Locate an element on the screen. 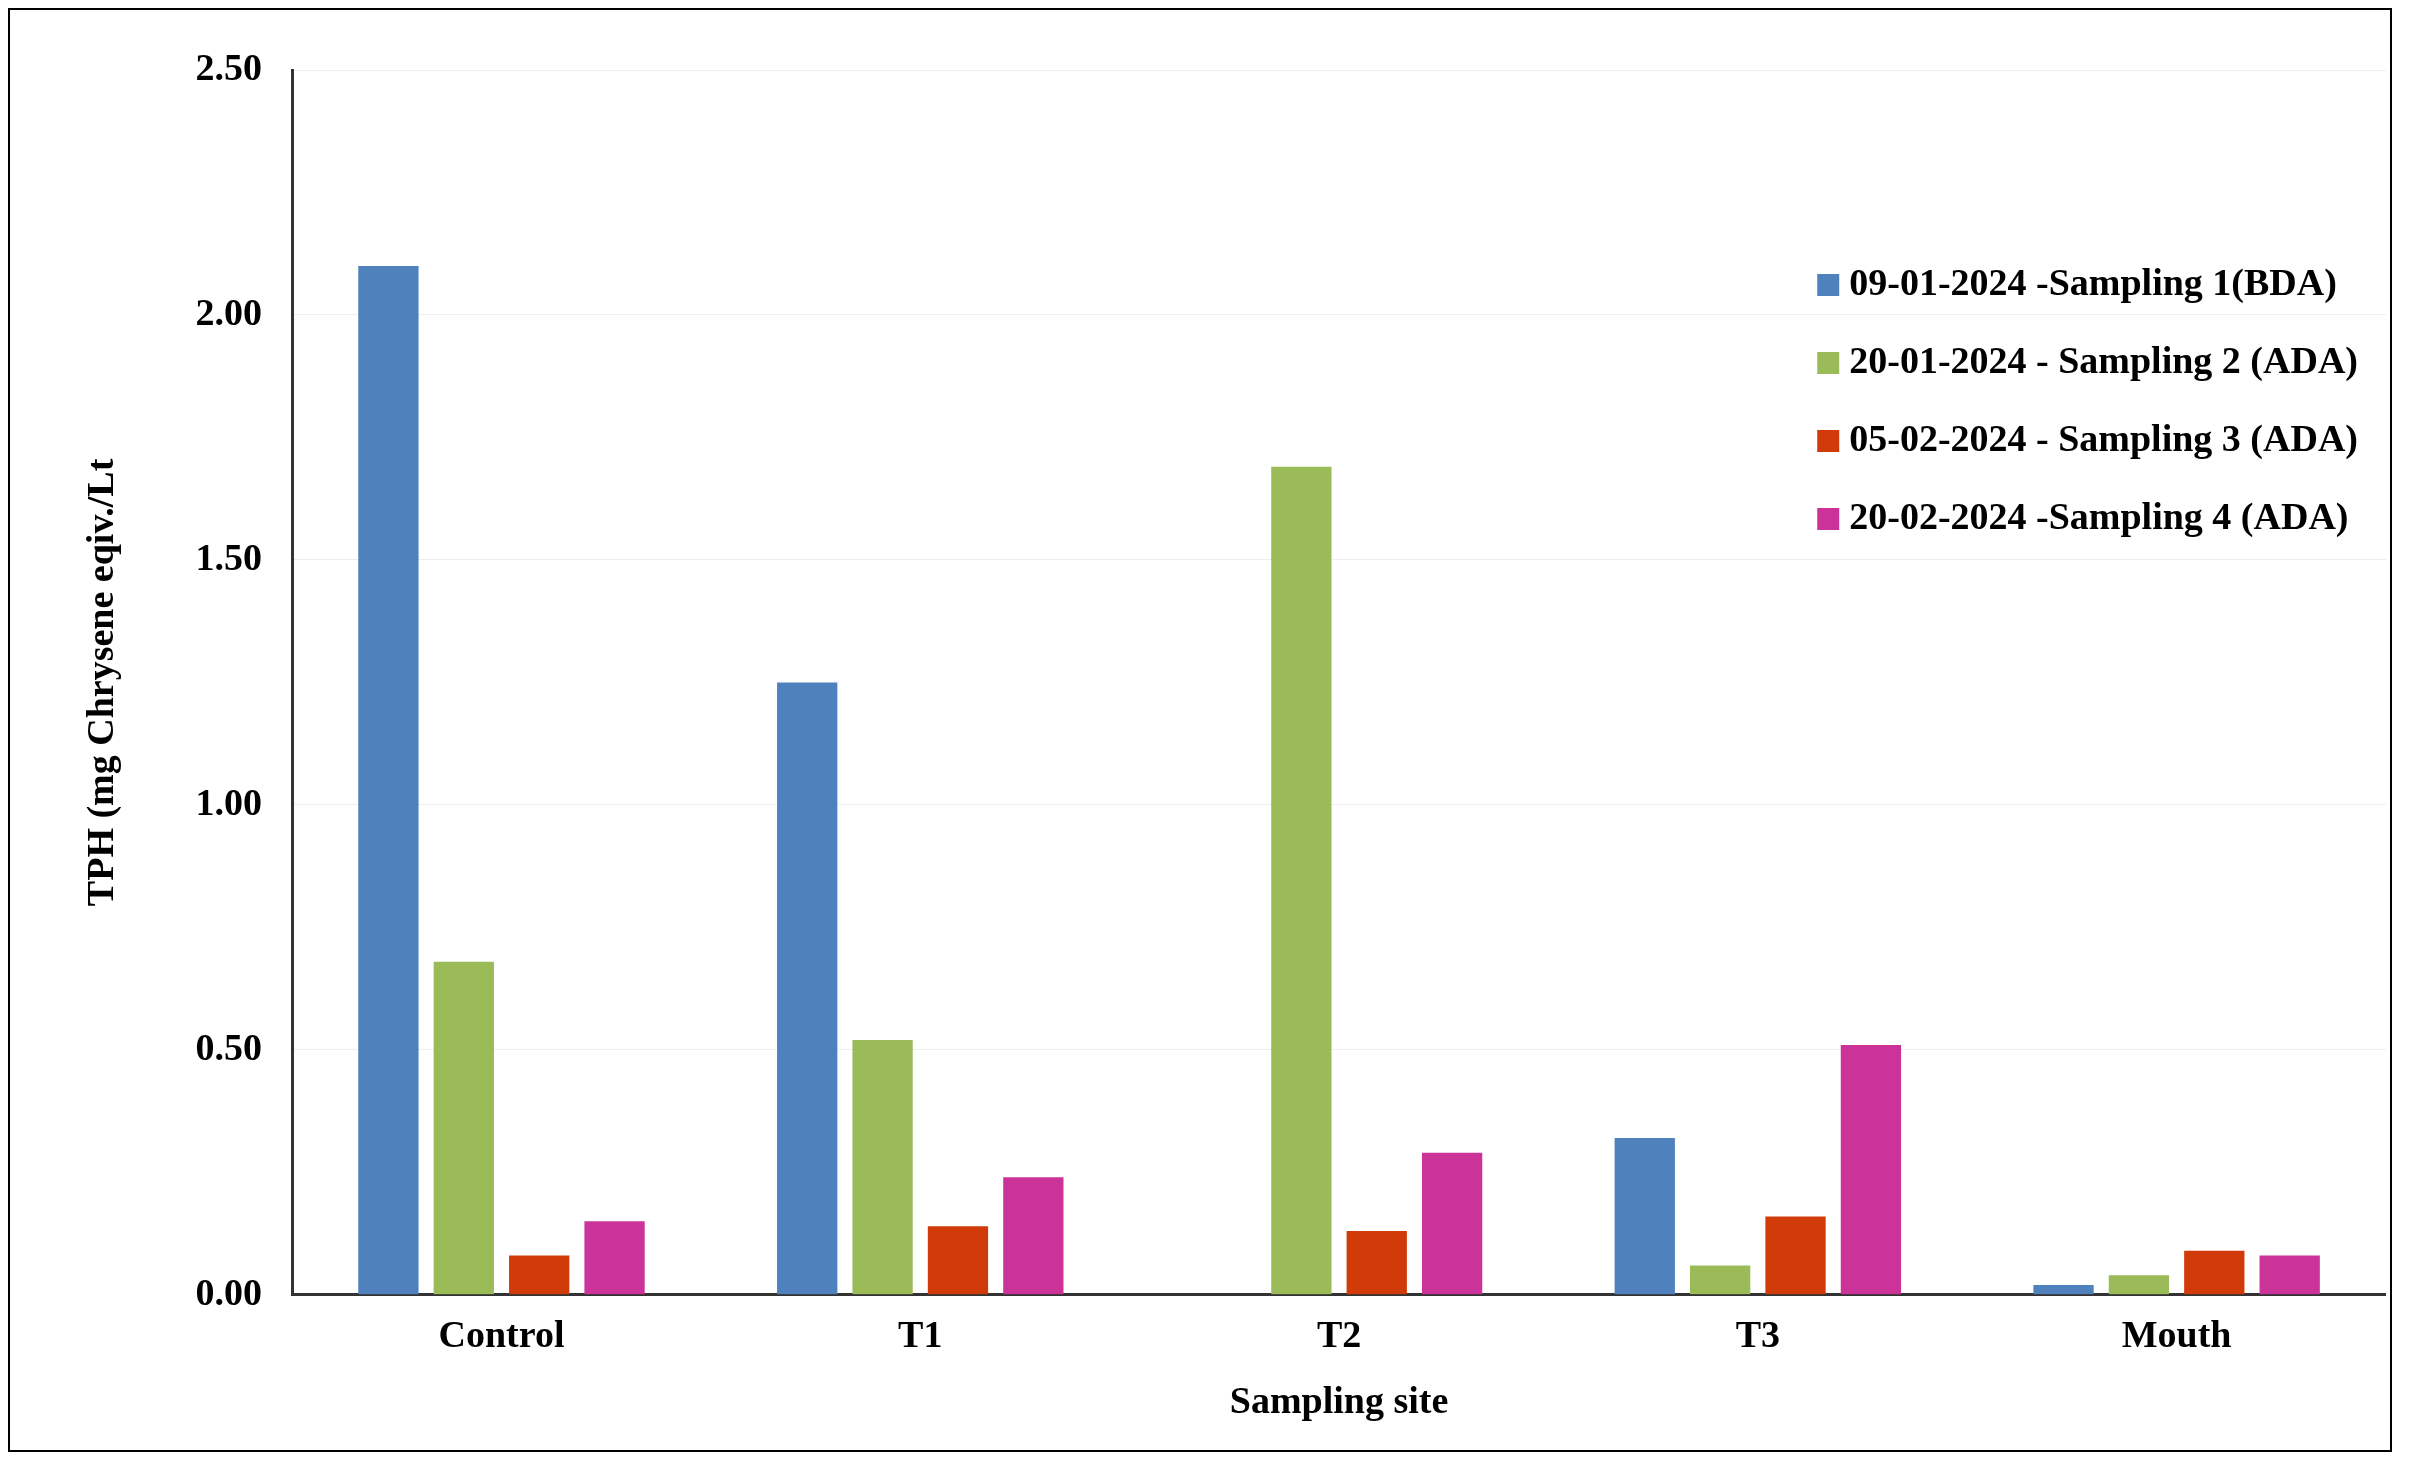  legend-label: 09-01-2024 -Sampling 1(BDA) is located at coordinates (2093, 282).